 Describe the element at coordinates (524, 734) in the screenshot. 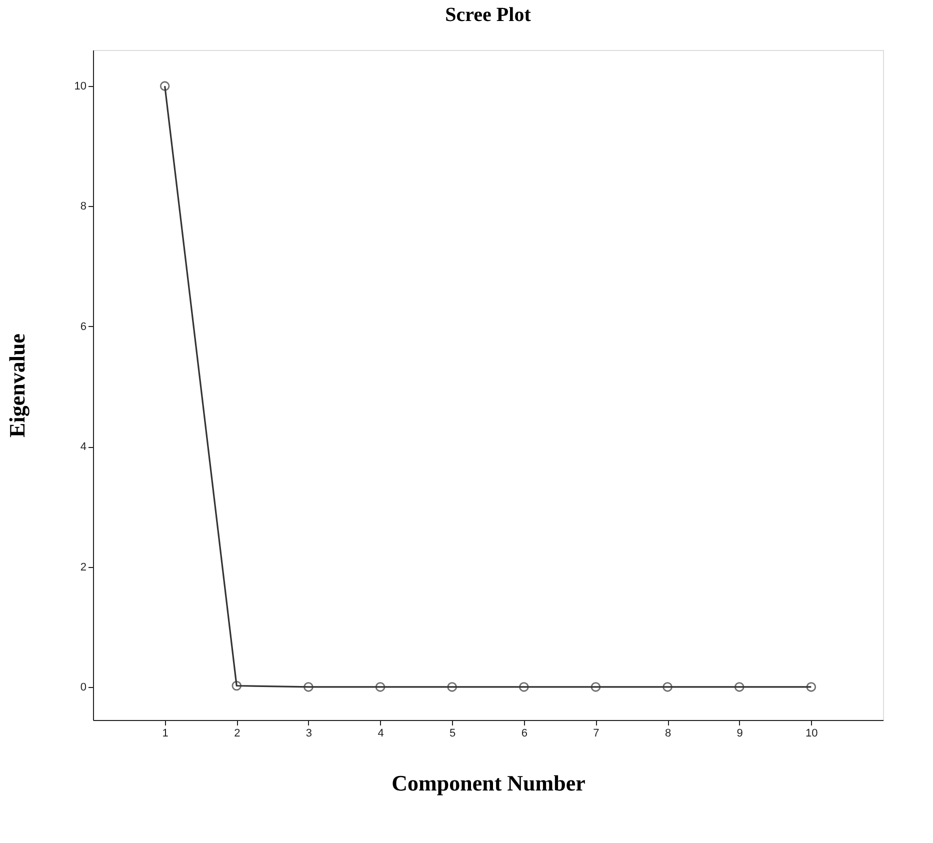

I see `x-tick-label: 6` at that location.